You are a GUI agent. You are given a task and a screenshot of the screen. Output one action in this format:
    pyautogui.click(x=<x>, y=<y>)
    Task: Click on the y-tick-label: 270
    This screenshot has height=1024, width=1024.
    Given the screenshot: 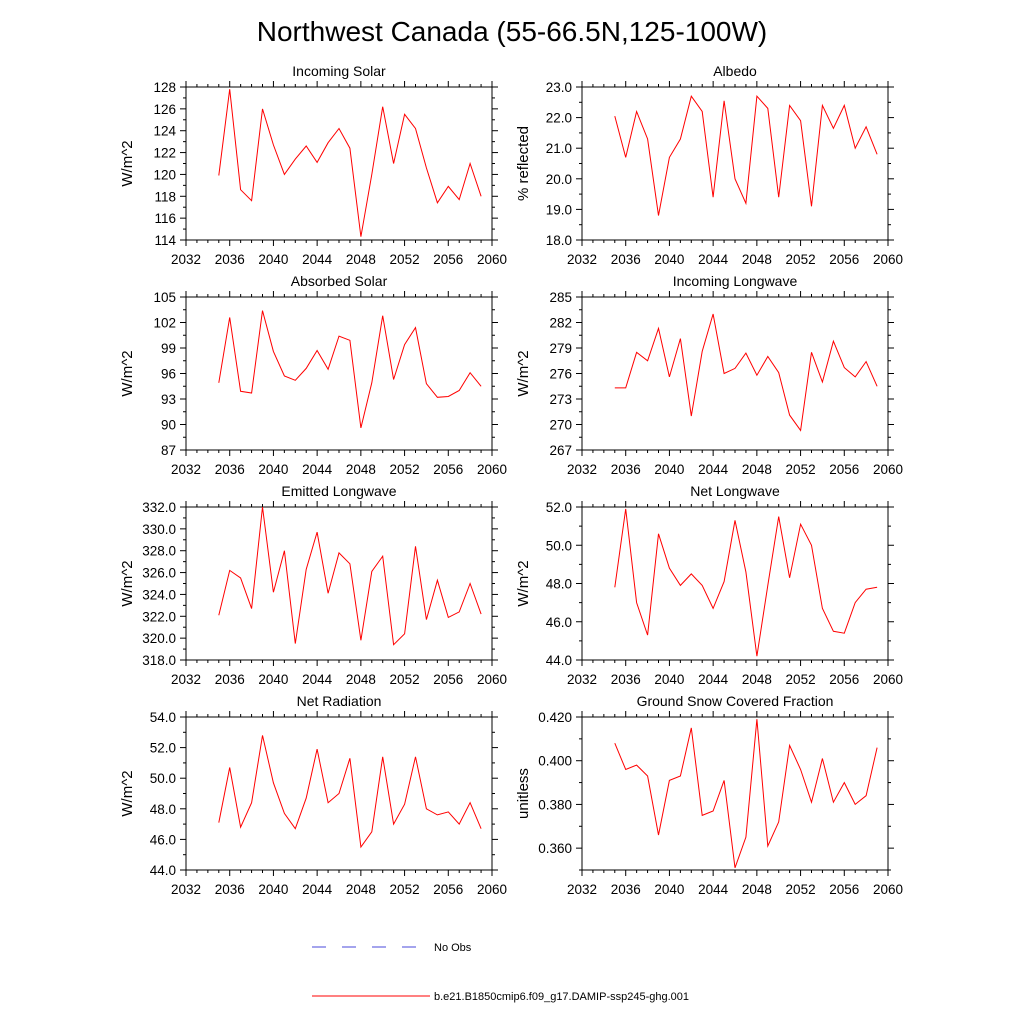 What is the action you would take?
    pyautogui.click(x=560, y=425)
    